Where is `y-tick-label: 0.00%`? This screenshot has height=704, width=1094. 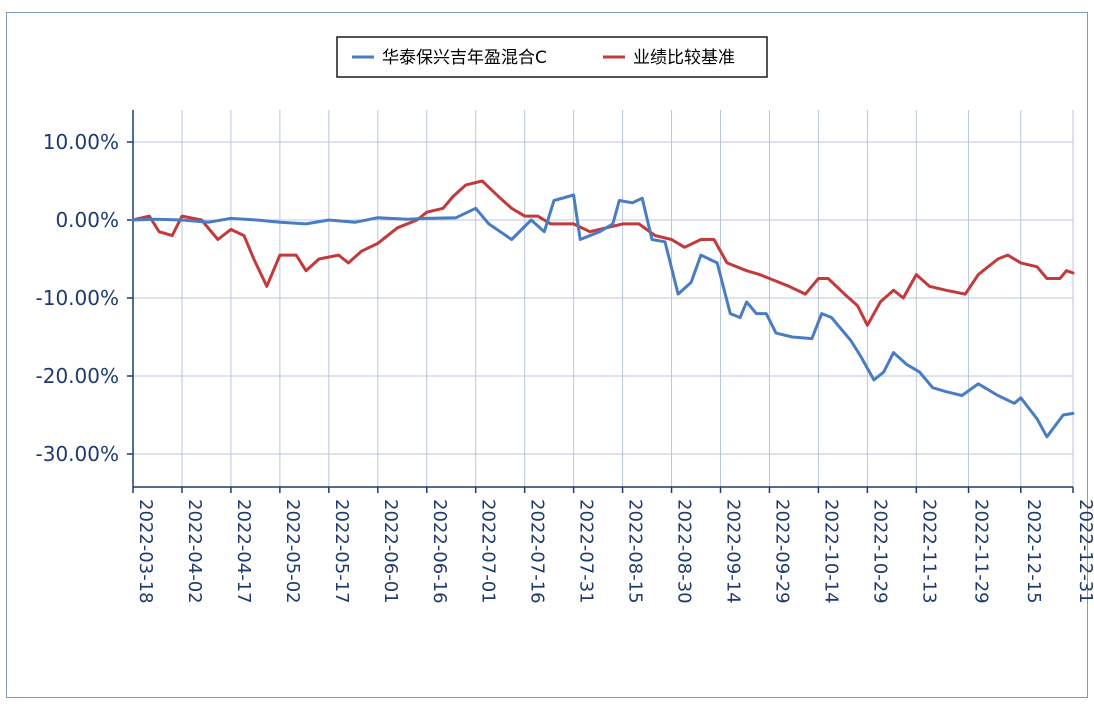 y-tick-label: 0.00% is located at coordinates (87, 220).